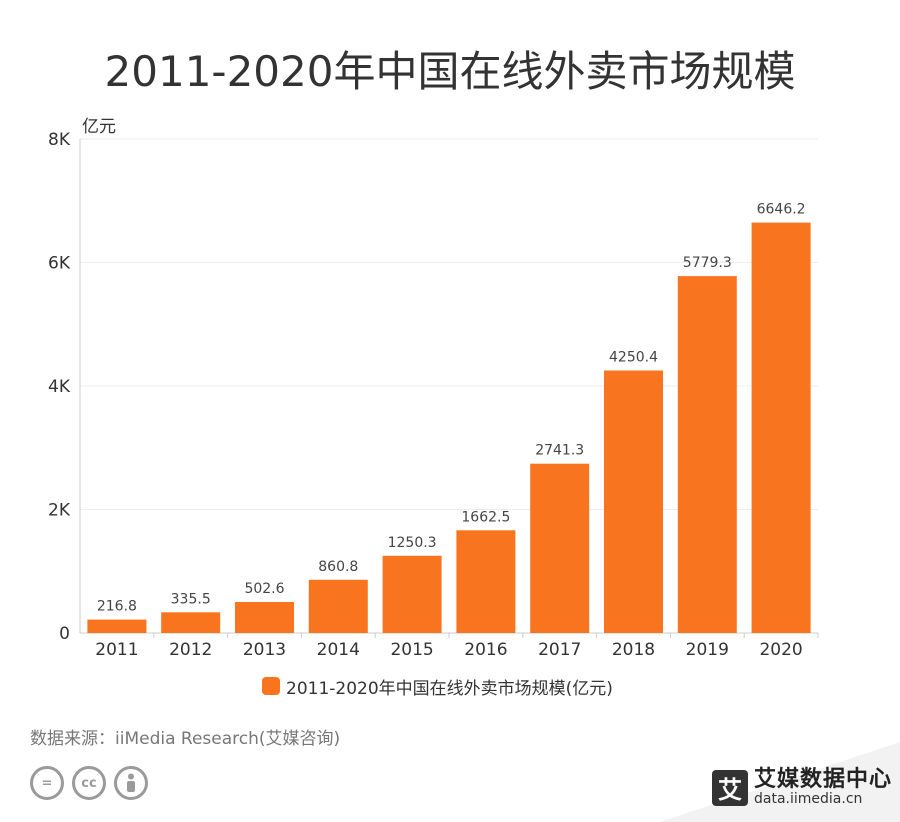 The image size is (900, 822). What do you see at coordinates (633, 650) in the screenshot?
I see `x-tick-label: 2018` at bounding box center [633, 650].